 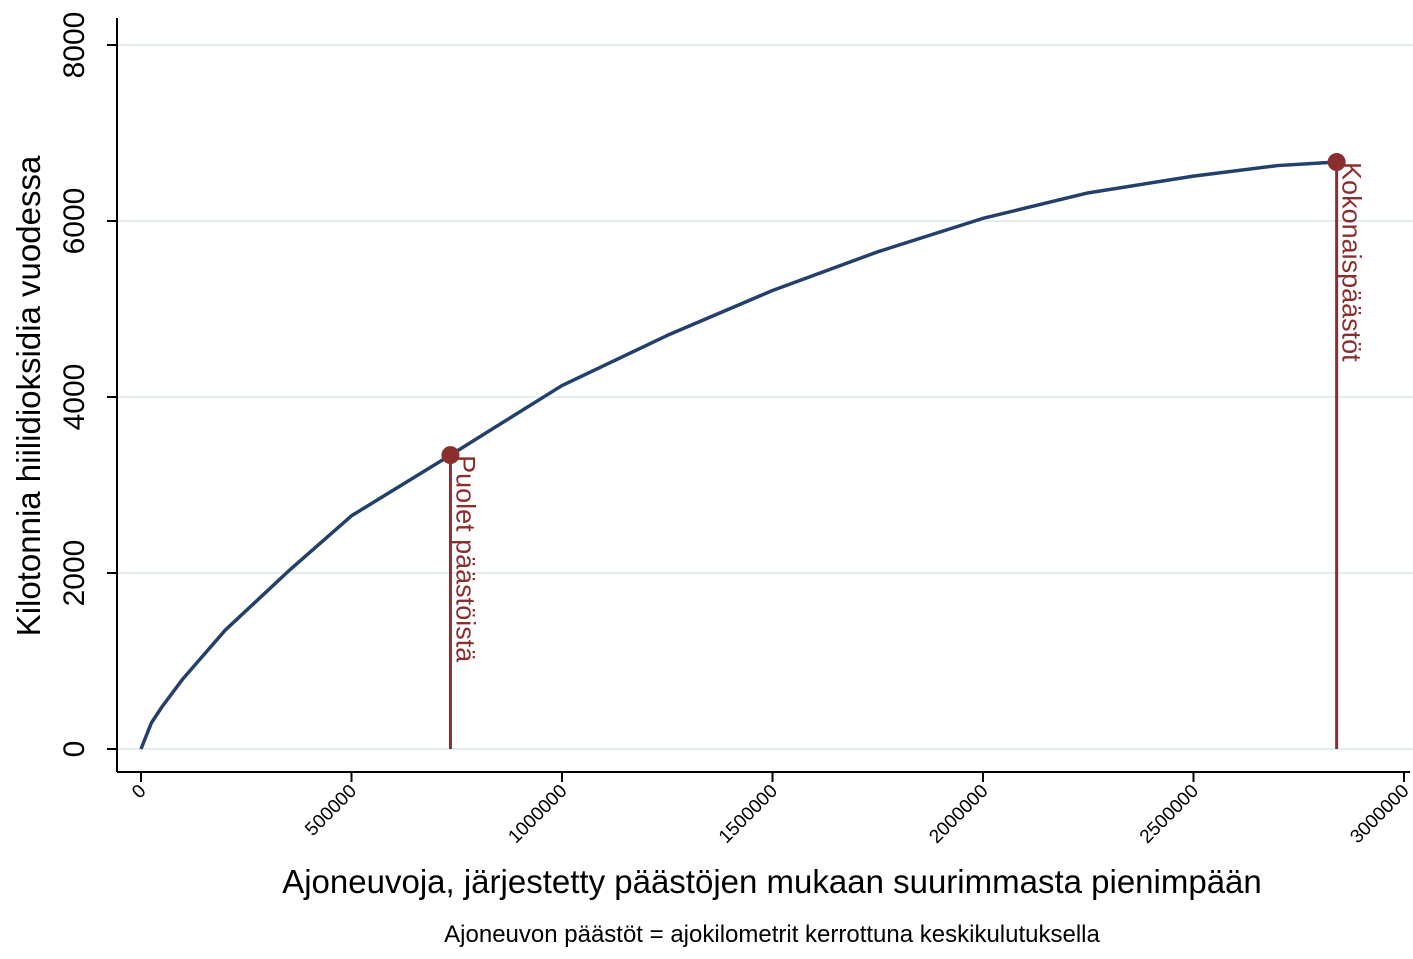 What do you see at coordinates (1352, 262) in the screenshot?
I see `annotation-label: Kokonaispäästöt` at bounding box center [1352, 262].